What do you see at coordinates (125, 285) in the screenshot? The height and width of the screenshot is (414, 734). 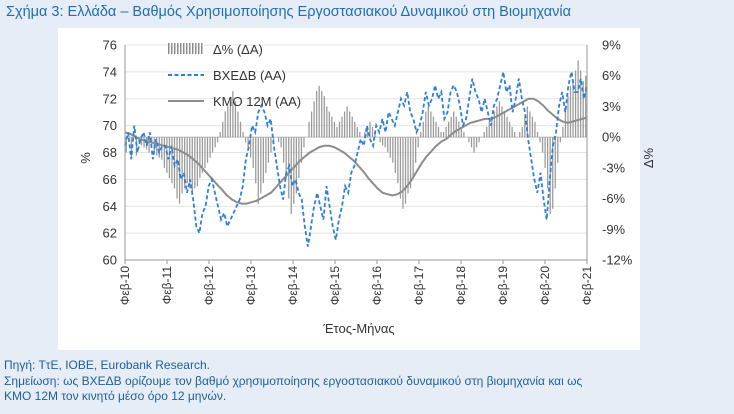 I see `x-tick-label: Φεβ-10` at bounding box center [125, 285].